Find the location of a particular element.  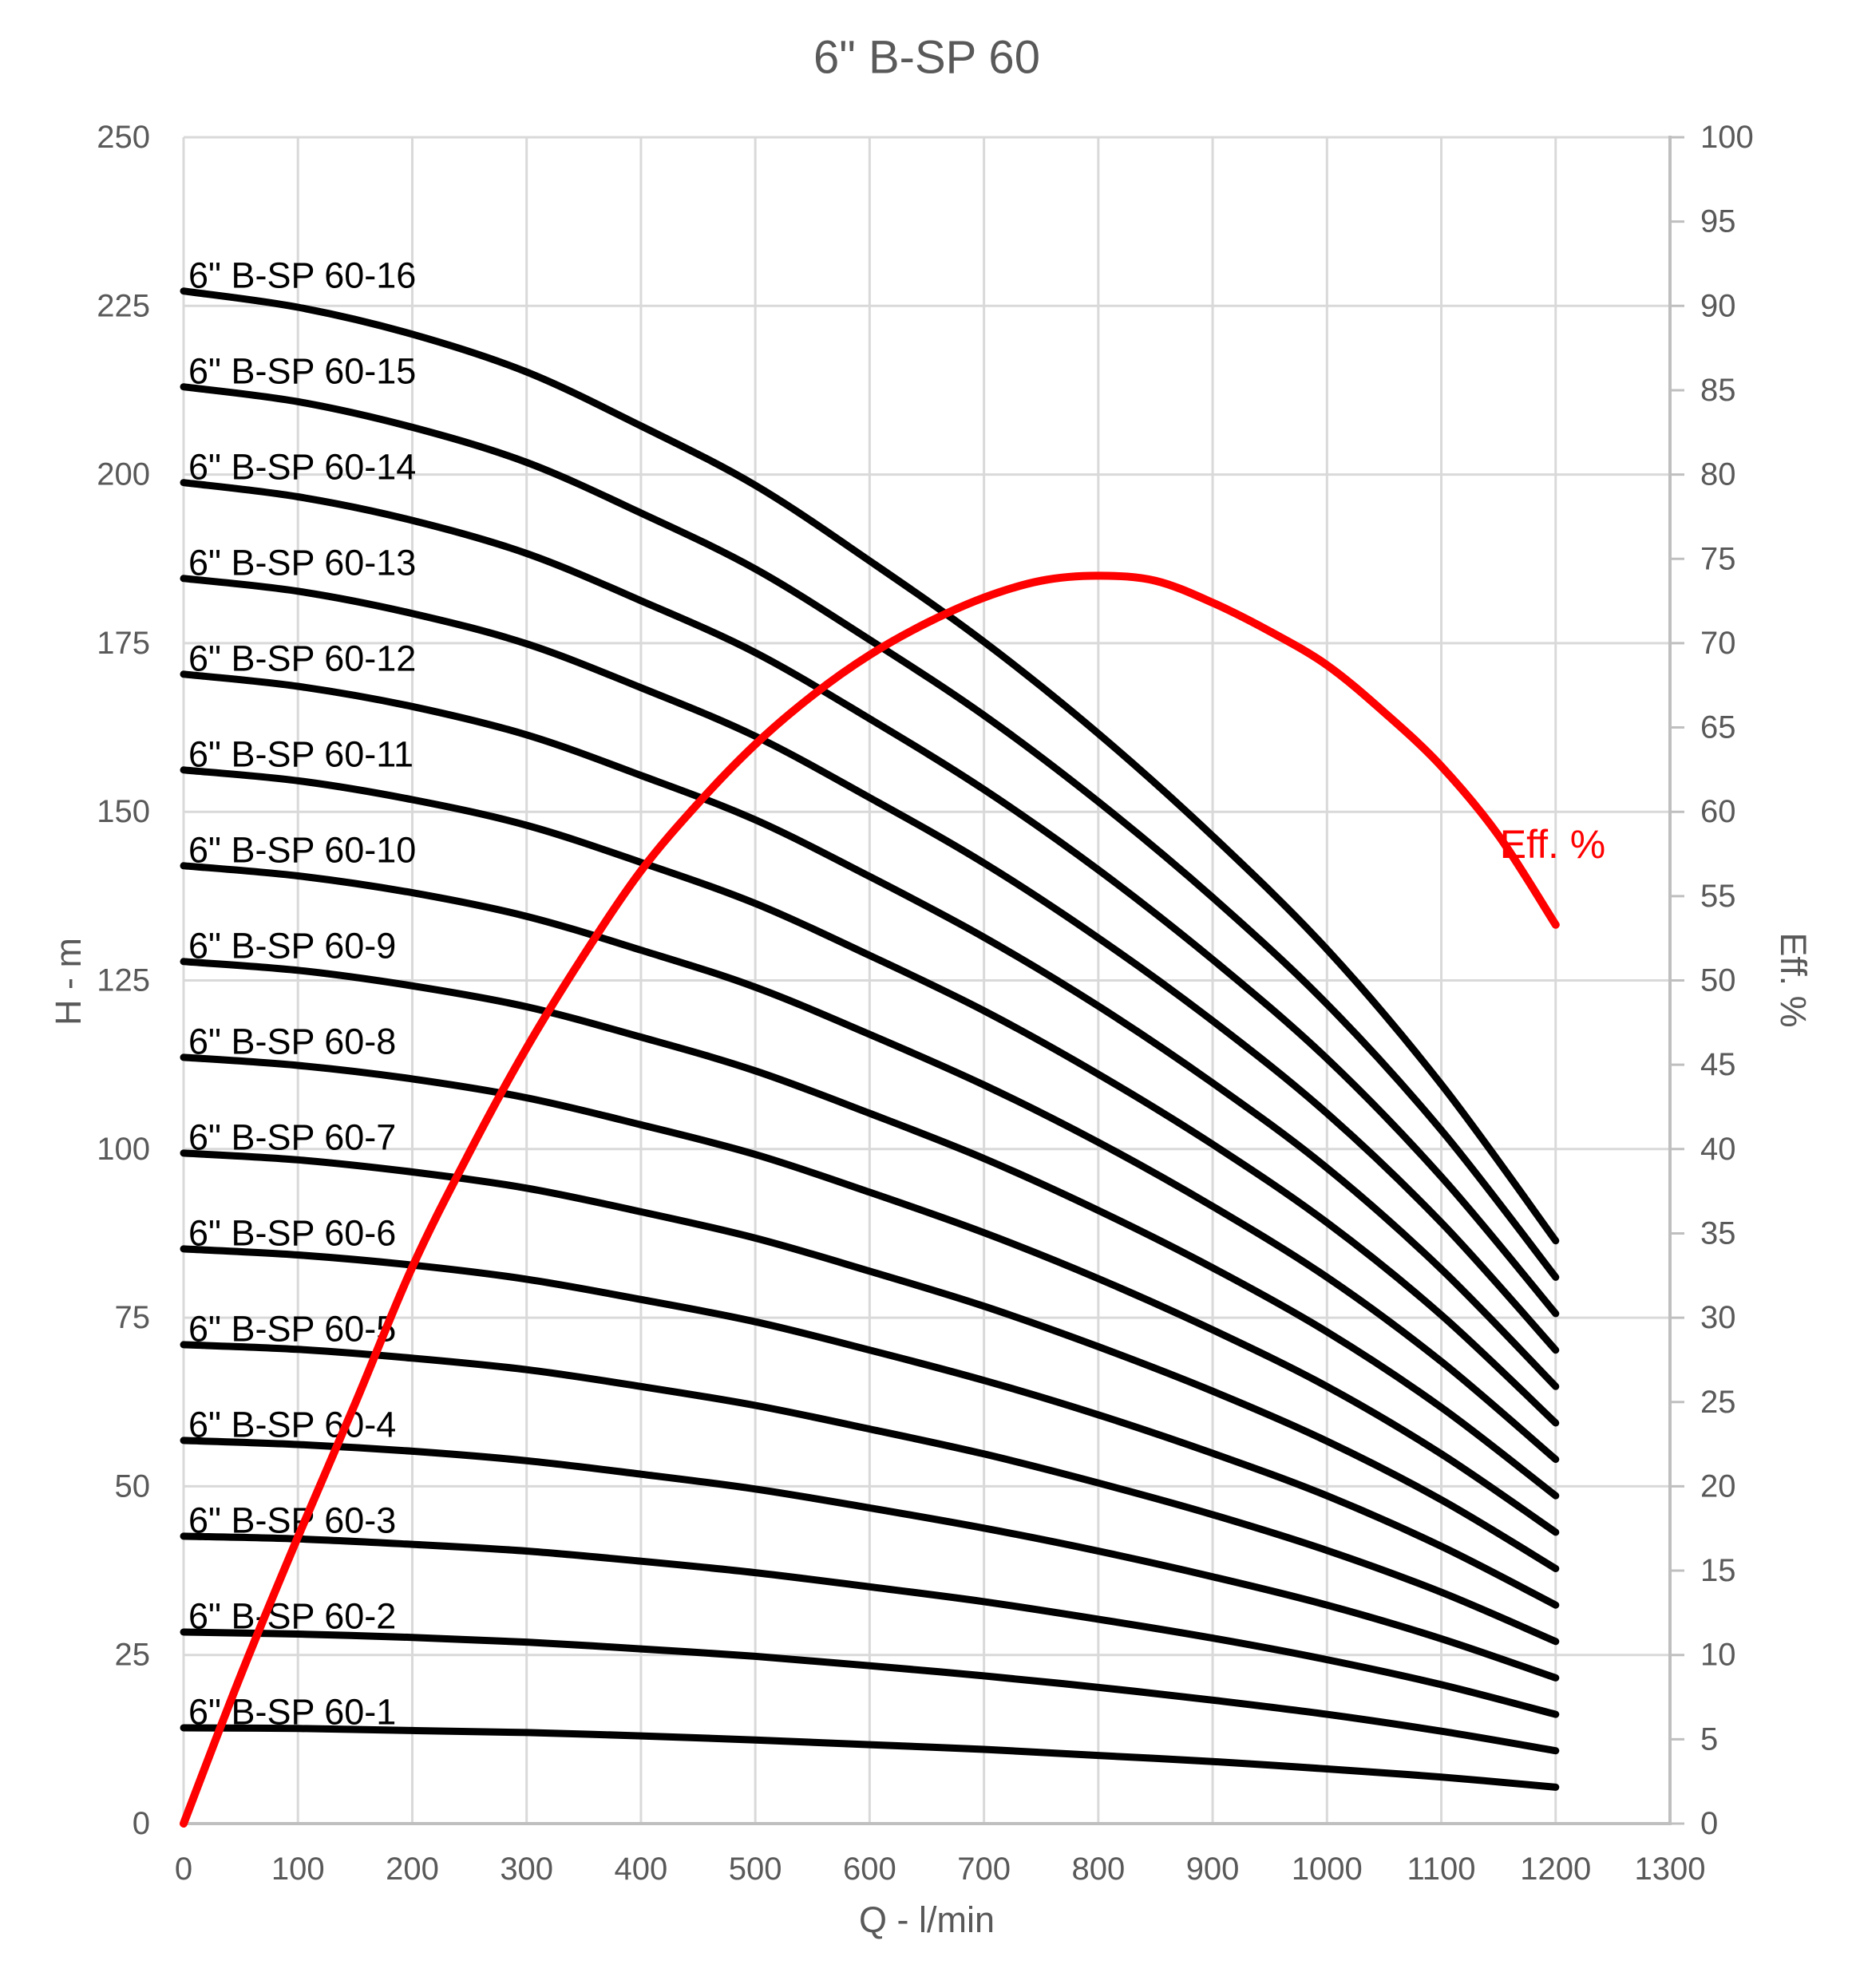

chart-title: 6" B-SP 60 is located at coordinates (926, 57).